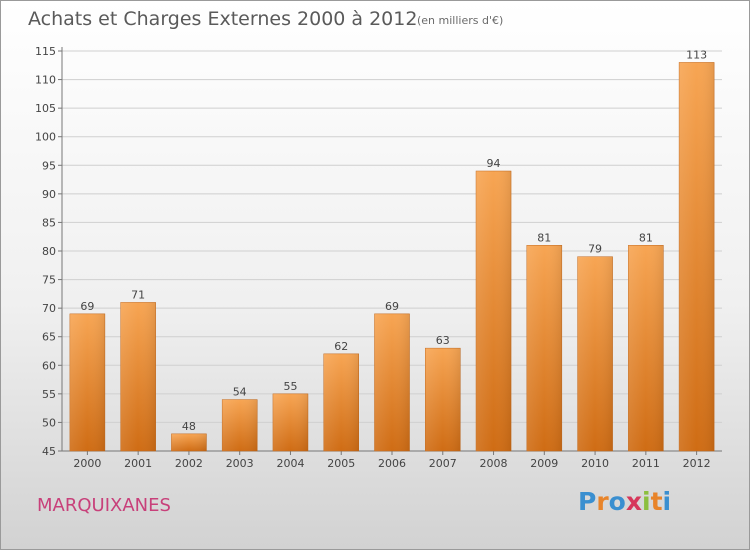  What do you see at coordinates (494, 163) in the screenshot?
I see `bar-value-label: 94` at bounding box center [494, 163].